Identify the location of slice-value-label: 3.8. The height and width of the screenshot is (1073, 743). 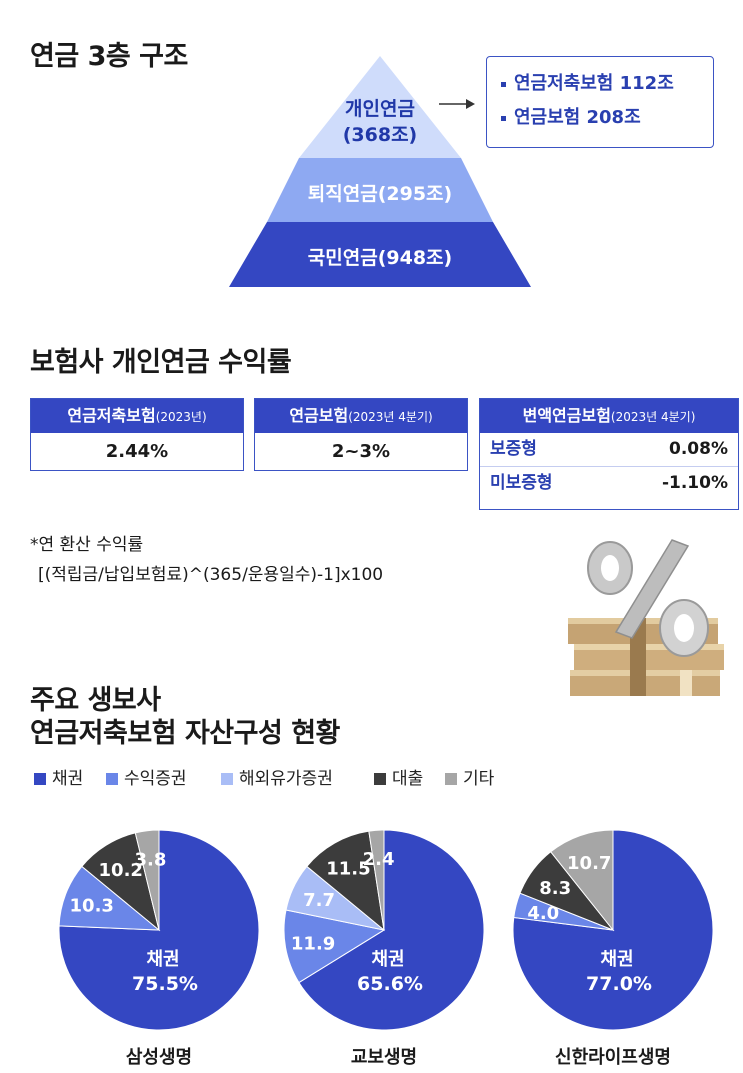
(150, 860).